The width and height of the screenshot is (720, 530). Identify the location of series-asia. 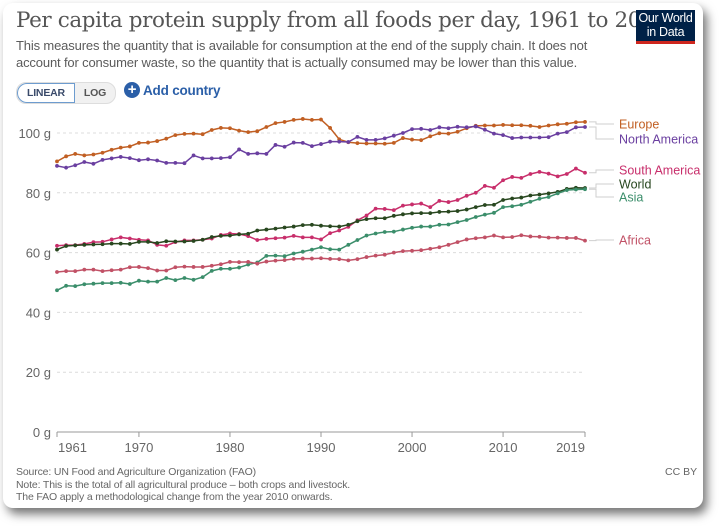
(321, 240).